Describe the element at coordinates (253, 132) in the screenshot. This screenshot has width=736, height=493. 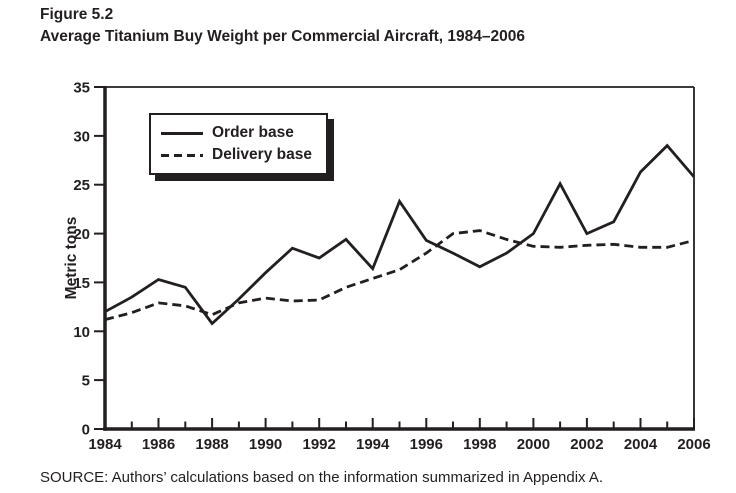
I see `legend-label-order-base: Order base` at that location.